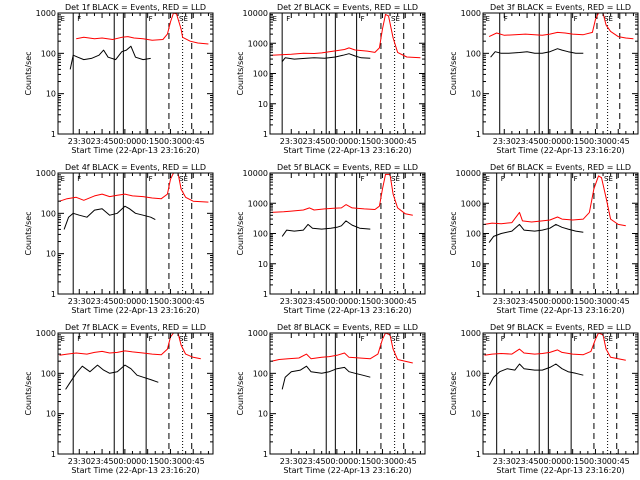 The width and height of the screenshot is (640, 480). What do you see at coordinates (560, 7) in the screenshot?
I see `panel-title: Det 3f BLACK = Events, RED = LLD` at bounding box center [560, 7].